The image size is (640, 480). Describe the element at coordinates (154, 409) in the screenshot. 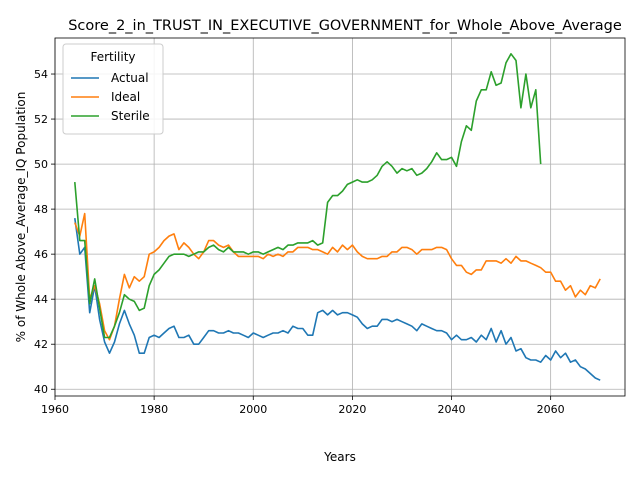

I see `x-tick-label: 1980` at that location.